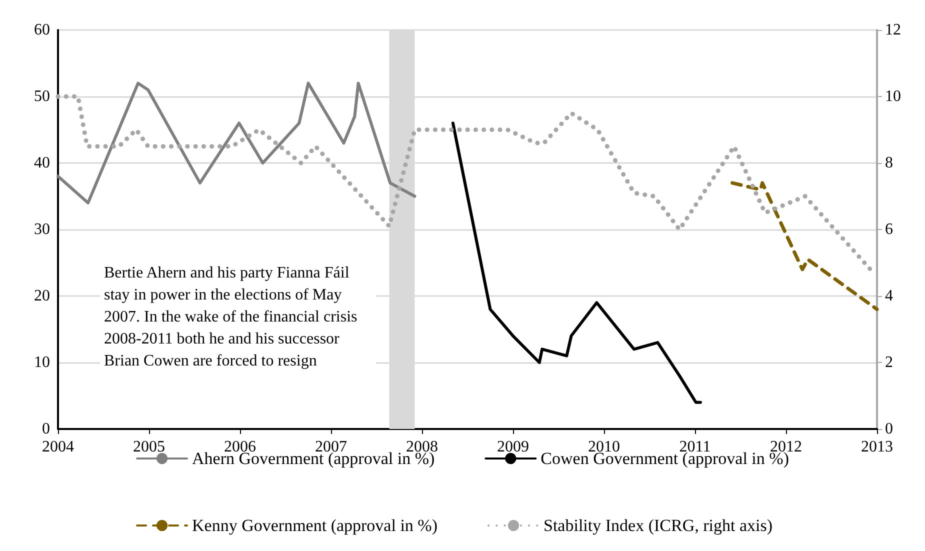 The height and width of the screenshot is (551, 925). I want to click on x-tick-label: 2005, so click(149, 447).